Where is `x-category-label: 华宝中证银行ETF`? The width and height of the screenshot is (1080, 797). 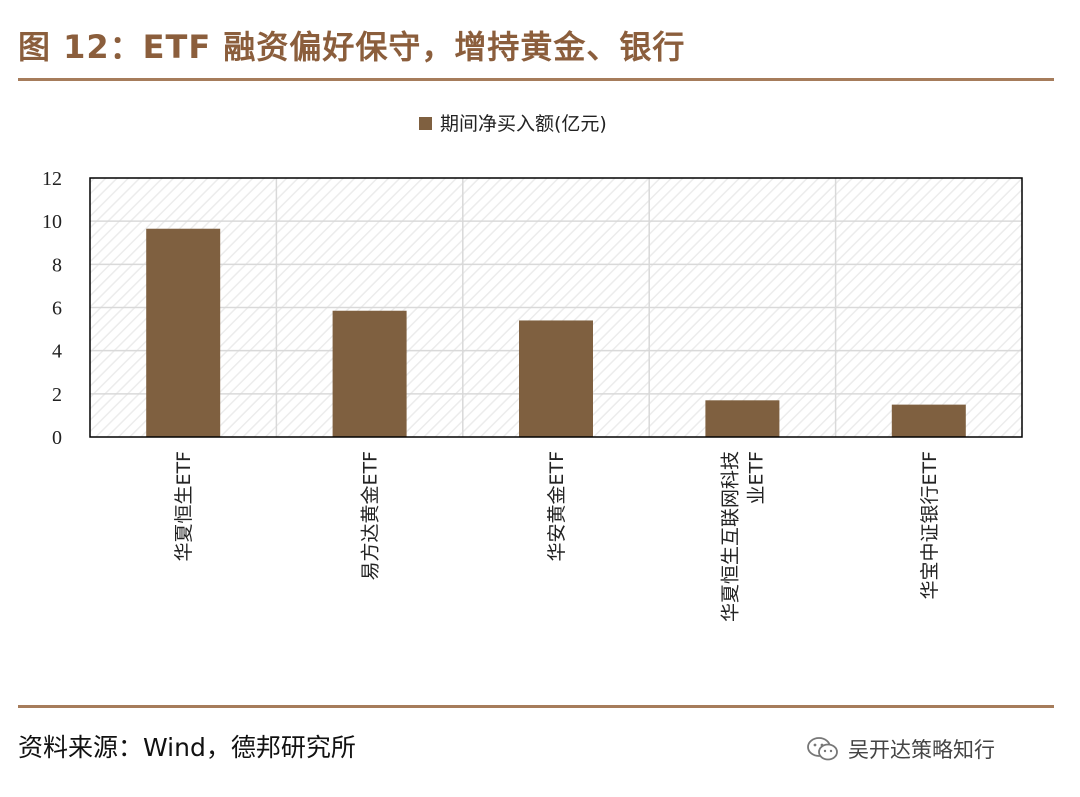
x-category-label: 华宝中证银行ETF is located at coordinates (930, 525).